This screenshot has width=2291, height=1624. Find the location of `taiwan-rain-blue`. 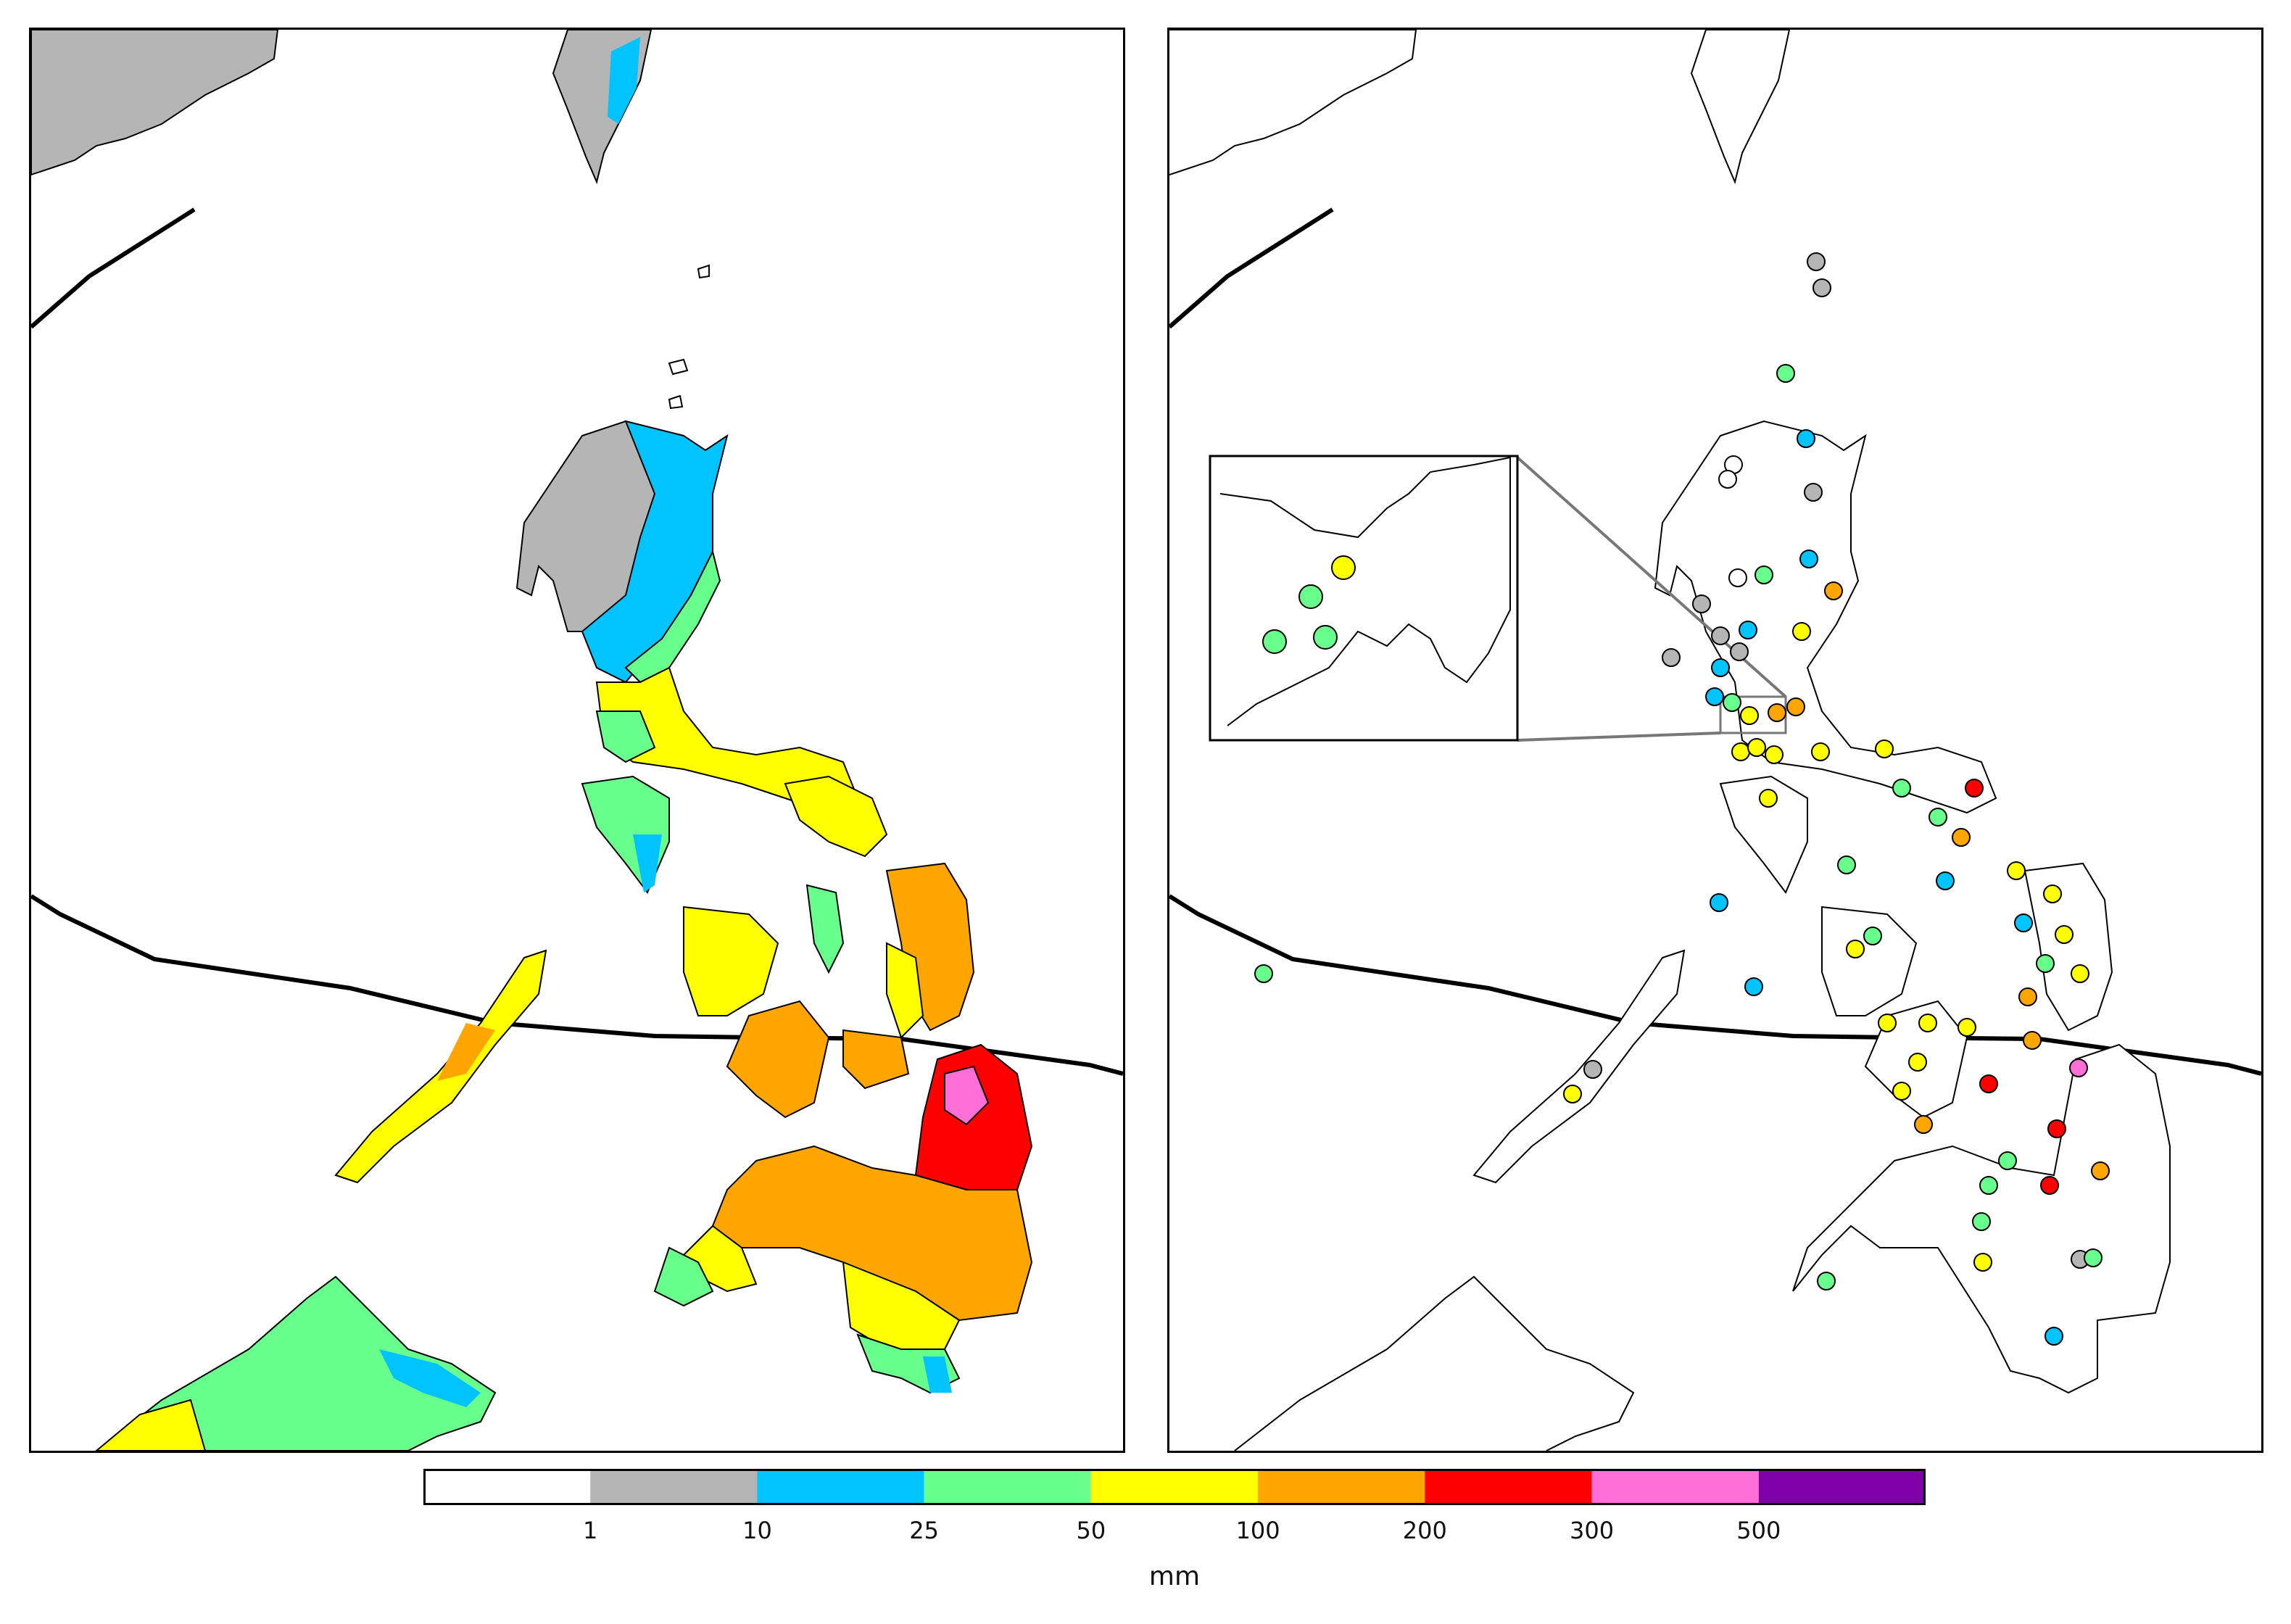

taiwan-rain-blue is located at coordinates (624, 80).